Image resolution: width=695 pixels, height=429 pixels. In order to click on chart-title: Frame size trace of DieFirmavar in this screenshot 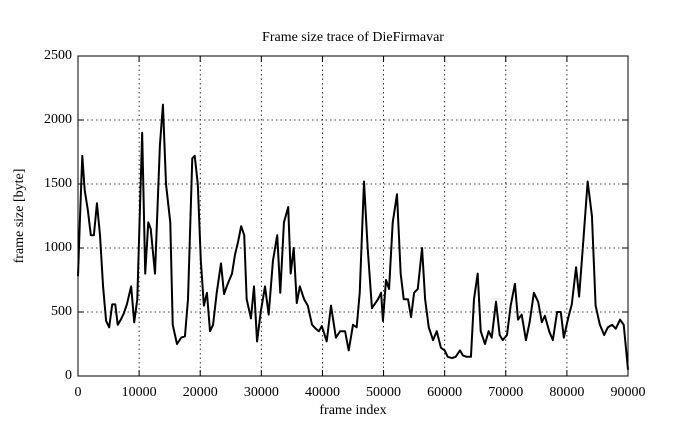, I will do `click(353, 37)`.